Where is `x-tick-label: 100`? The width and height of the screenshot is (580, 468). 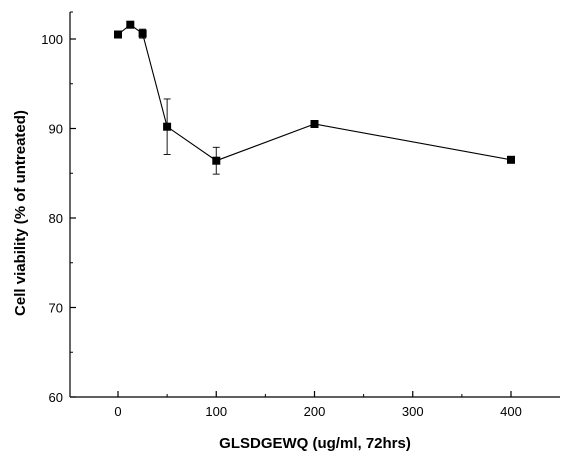
x-tick-label: 100 is located at coordinates (216, 411).